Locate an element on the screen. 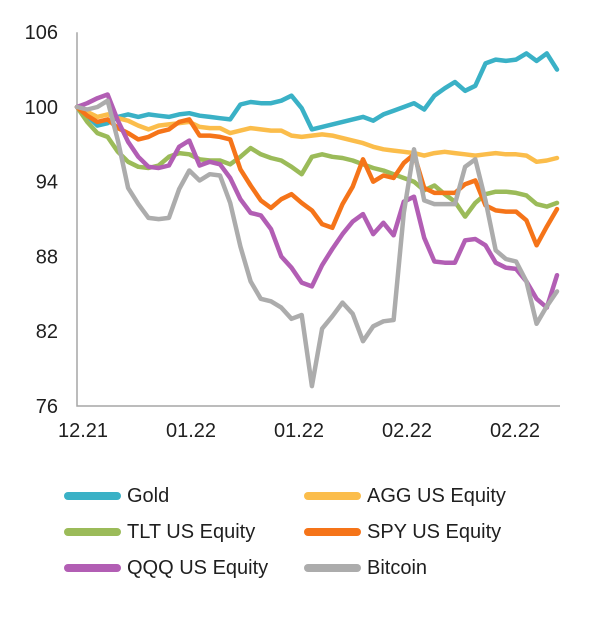 This screenshot has width=600, height=620. qqq-line-swatch is located at coordinates (92, 568).